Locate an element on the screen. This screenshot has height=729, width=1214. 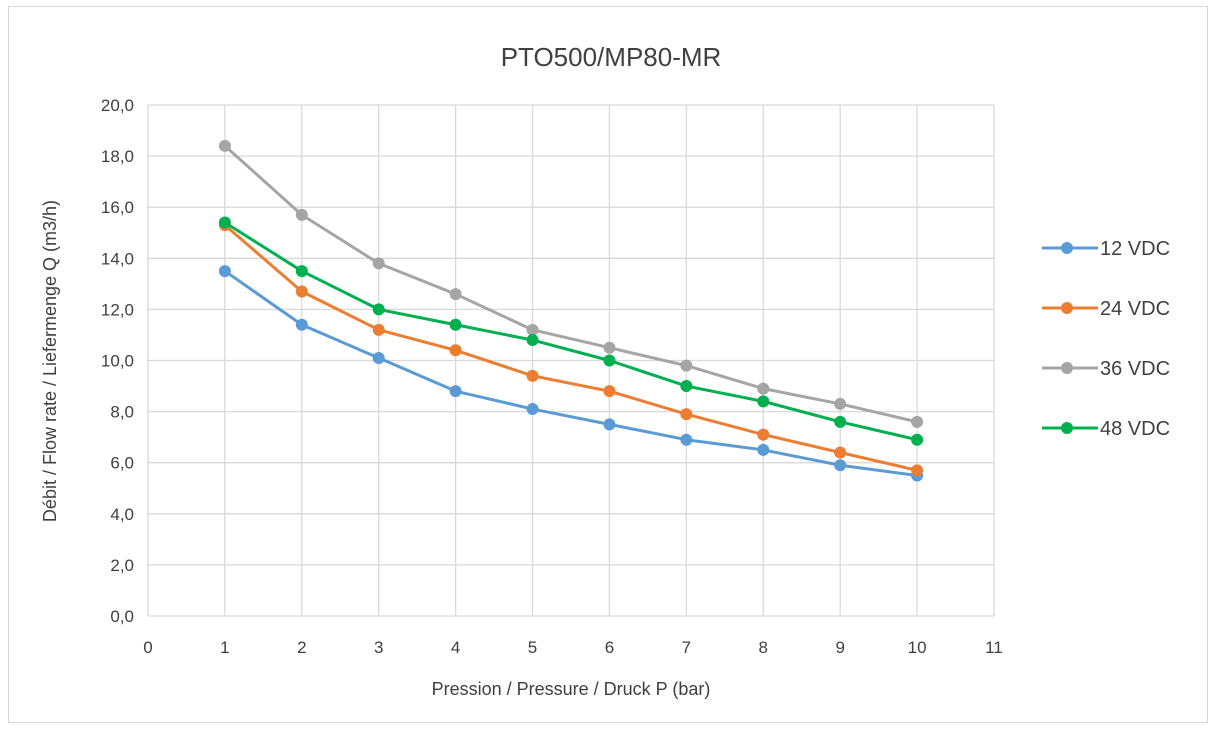
legend-item: 12 VDC is located at coordinates (1106, 249).